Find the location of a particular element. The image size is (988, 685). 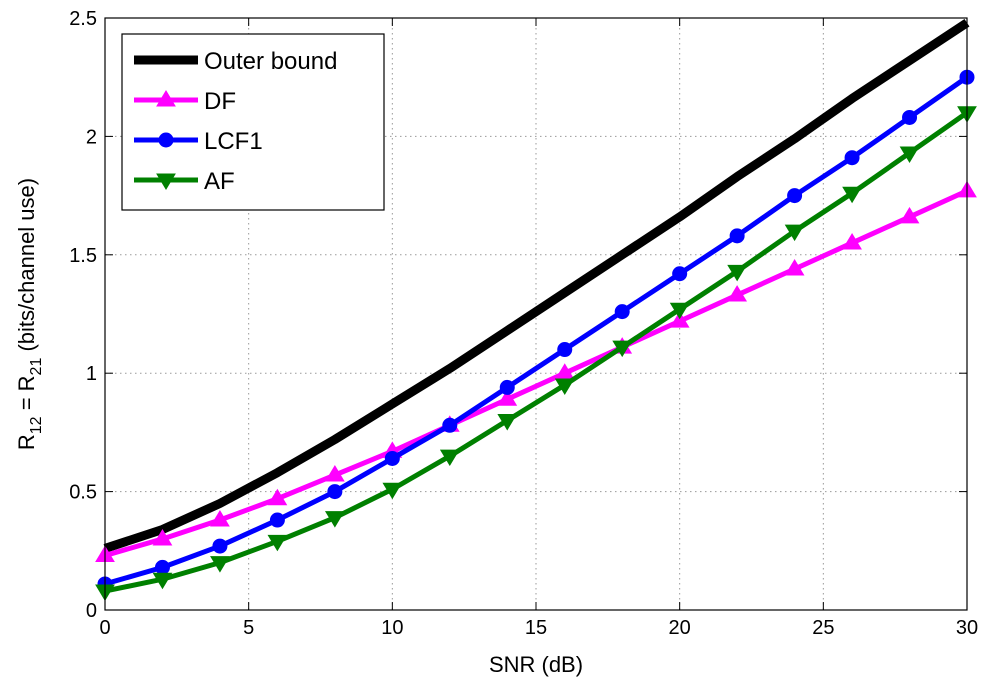

y-axis-label: R12 = R21 (bits/channel use) is located at coordinates (29, 314).